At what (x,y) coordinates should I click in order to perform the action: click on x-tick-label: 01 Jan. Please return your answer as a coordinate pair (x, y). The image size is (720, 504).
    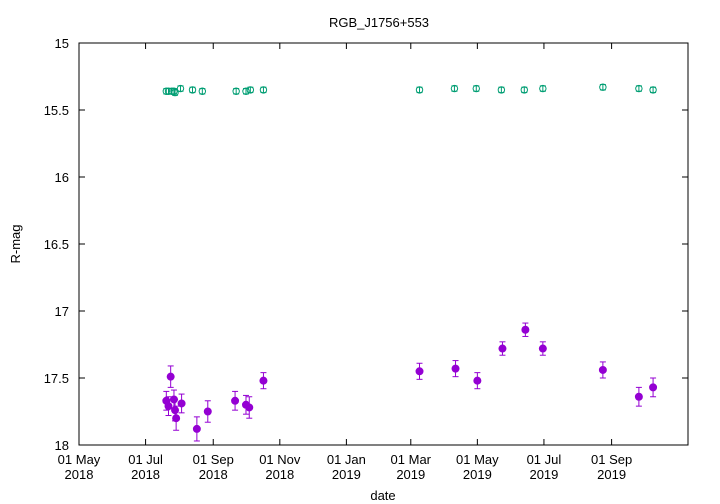
    Looking at the image, I should click on (346, 459).